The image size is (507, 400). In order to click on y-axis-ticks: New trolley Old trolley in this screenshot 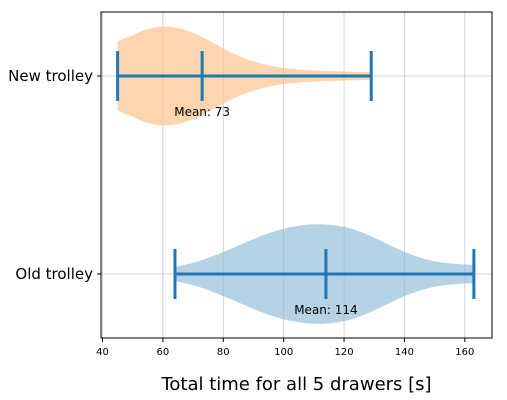, I will do `click(54, 175)`.